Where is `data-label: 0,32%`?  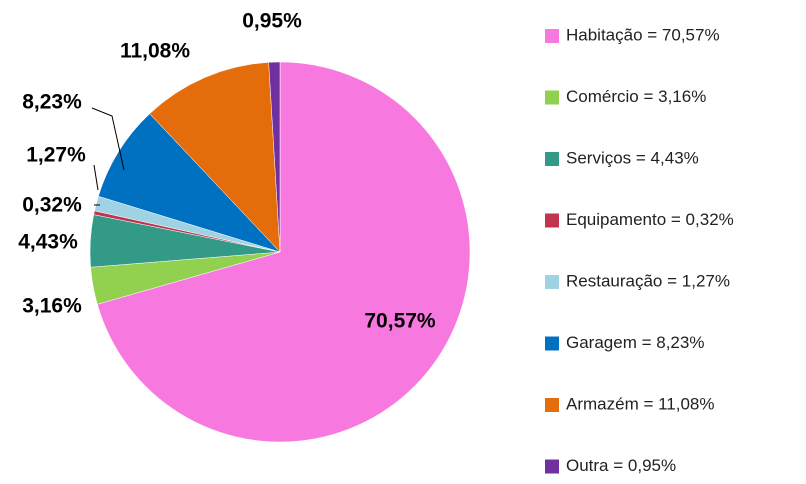 data-label: 0,32% is located at coordinates (52, 205).